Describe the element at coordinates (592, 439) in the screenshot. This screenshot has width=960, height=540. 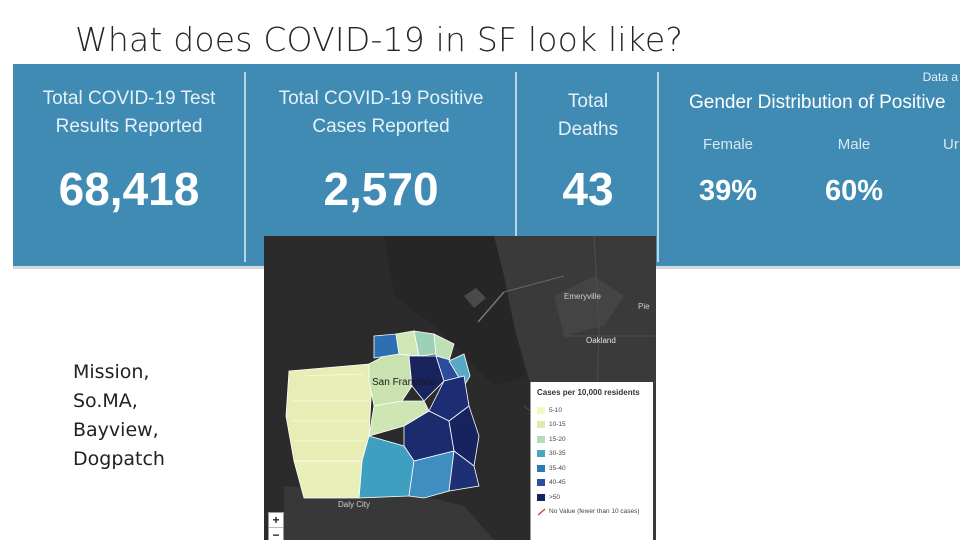
I see `legend-item: 15-20` at that location.